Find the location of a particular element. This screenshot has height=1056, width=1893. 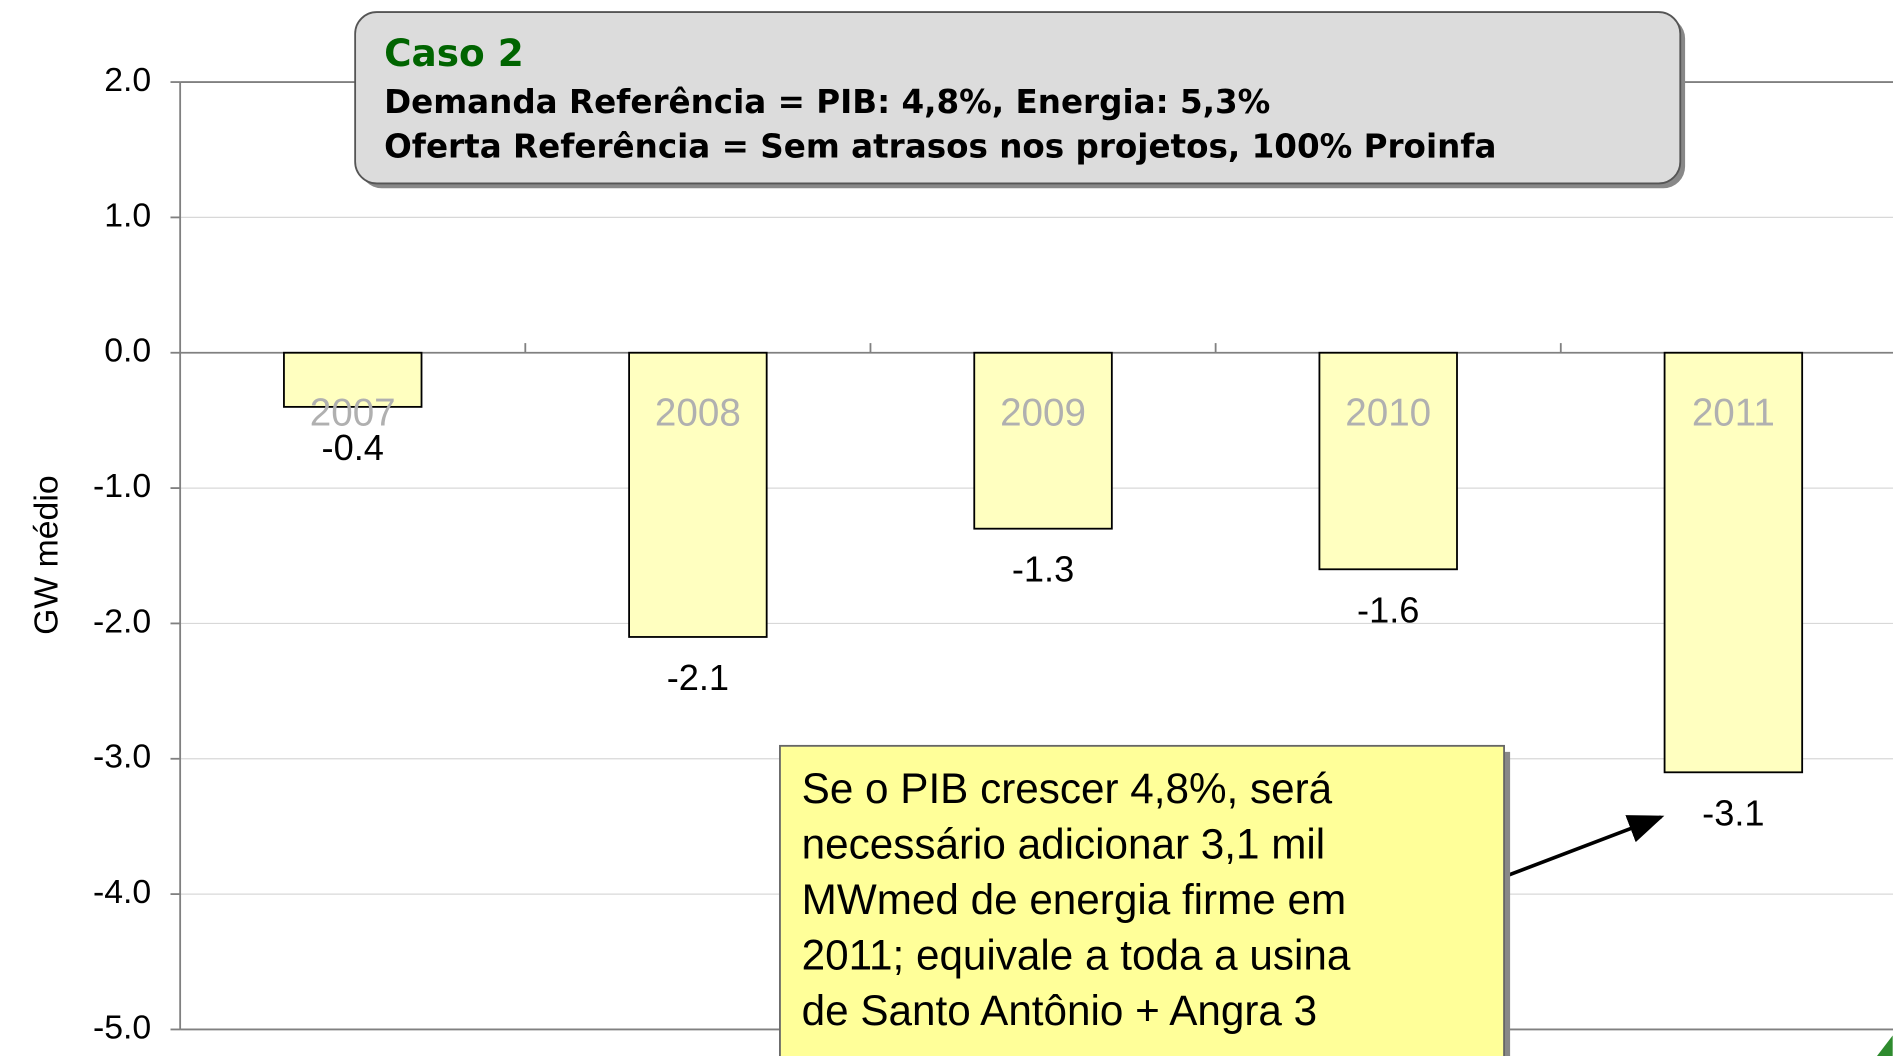

x-tick-label: 2010 is located at coordinates (1388, 413).